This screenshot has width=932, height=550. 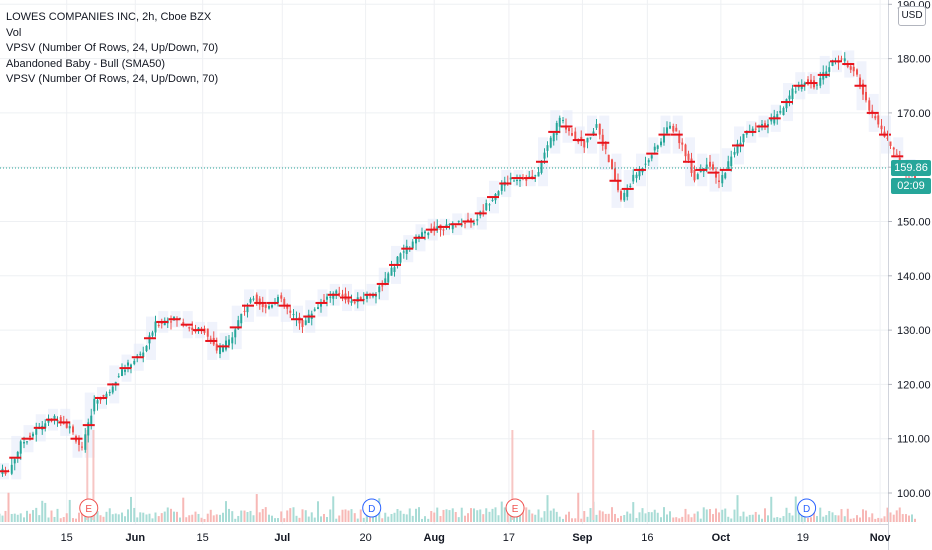 I want to click on legend-vpsv-1: VPSV (Number Of Rows, 24, Up/Down, 70), so click(x=112, y=48).